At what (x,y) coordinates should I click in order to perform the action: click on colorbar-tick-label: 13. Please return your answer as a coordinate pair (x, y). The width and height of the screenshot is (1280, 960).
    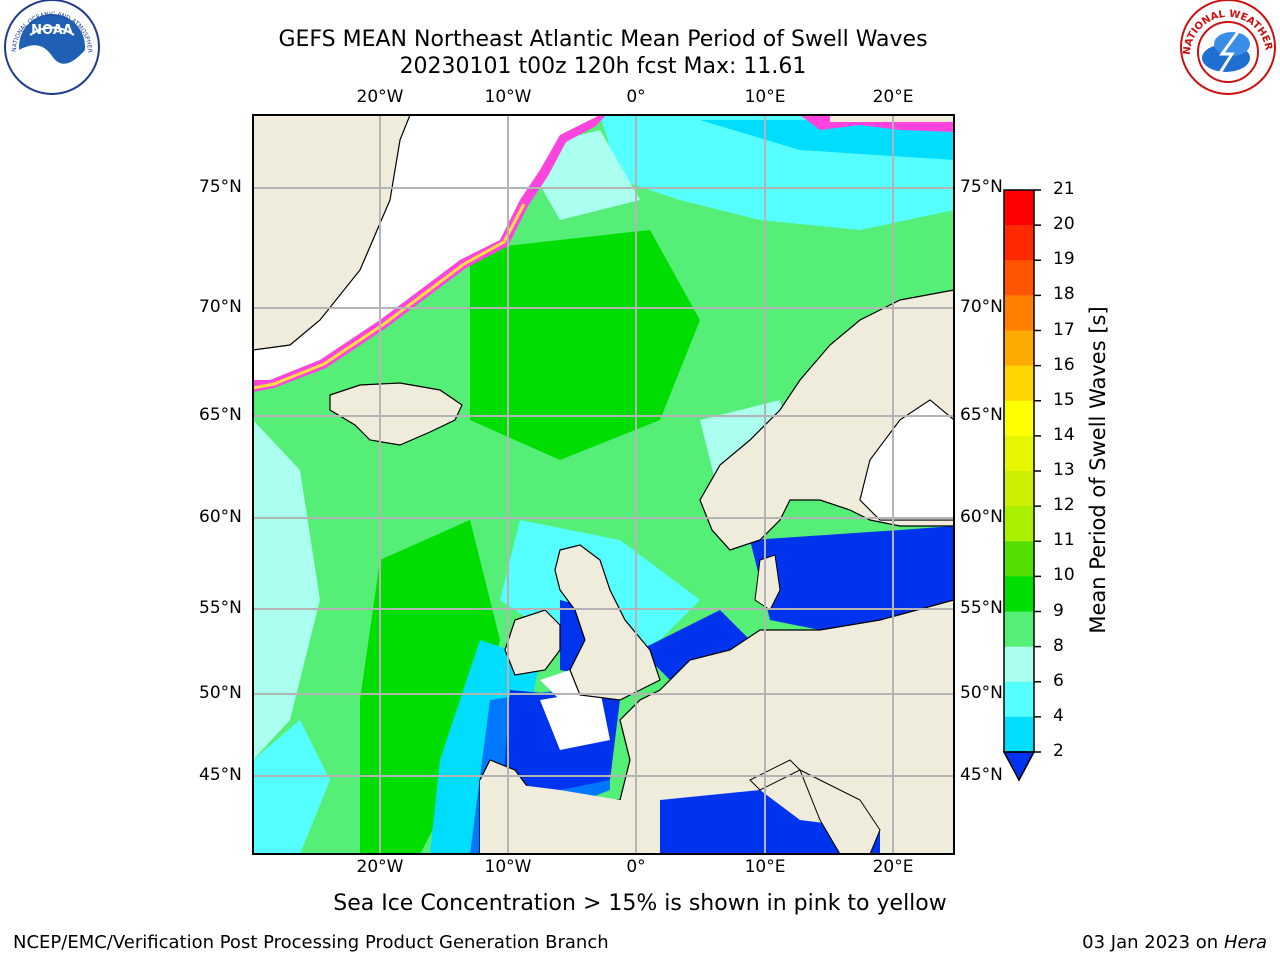
    Looking at the image, I should click on (1064, 470).